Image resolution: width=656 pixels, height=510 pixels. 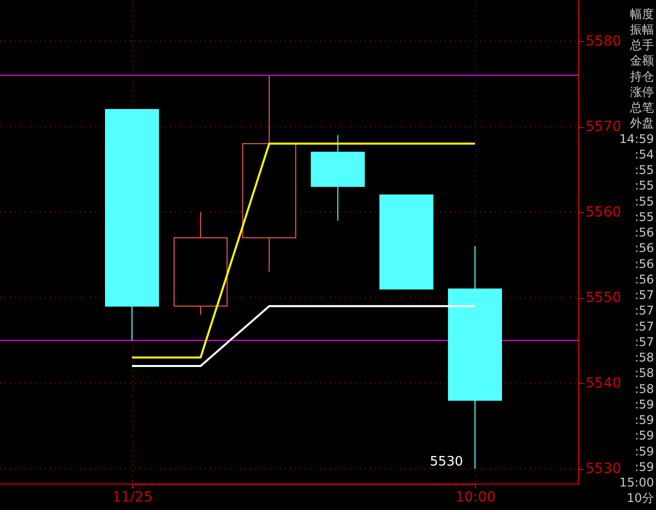 I want to click on y-tick-label: 5540, so click(x=604, y=384).